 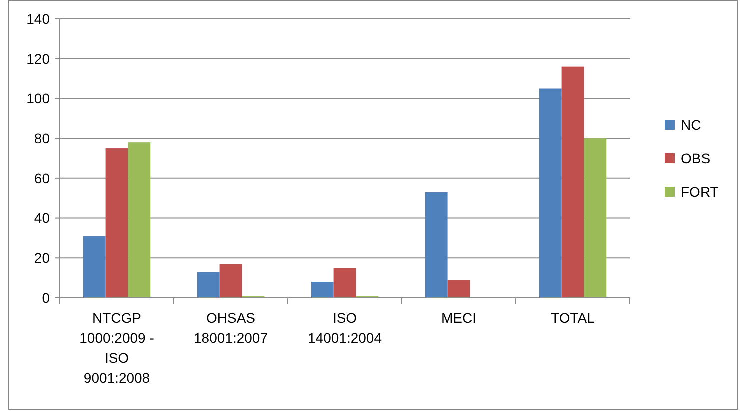 What do you see at coordinates (42, 258) in the screenshot?
I see `y-tick-label: 20` at bounding box center [42, 258].